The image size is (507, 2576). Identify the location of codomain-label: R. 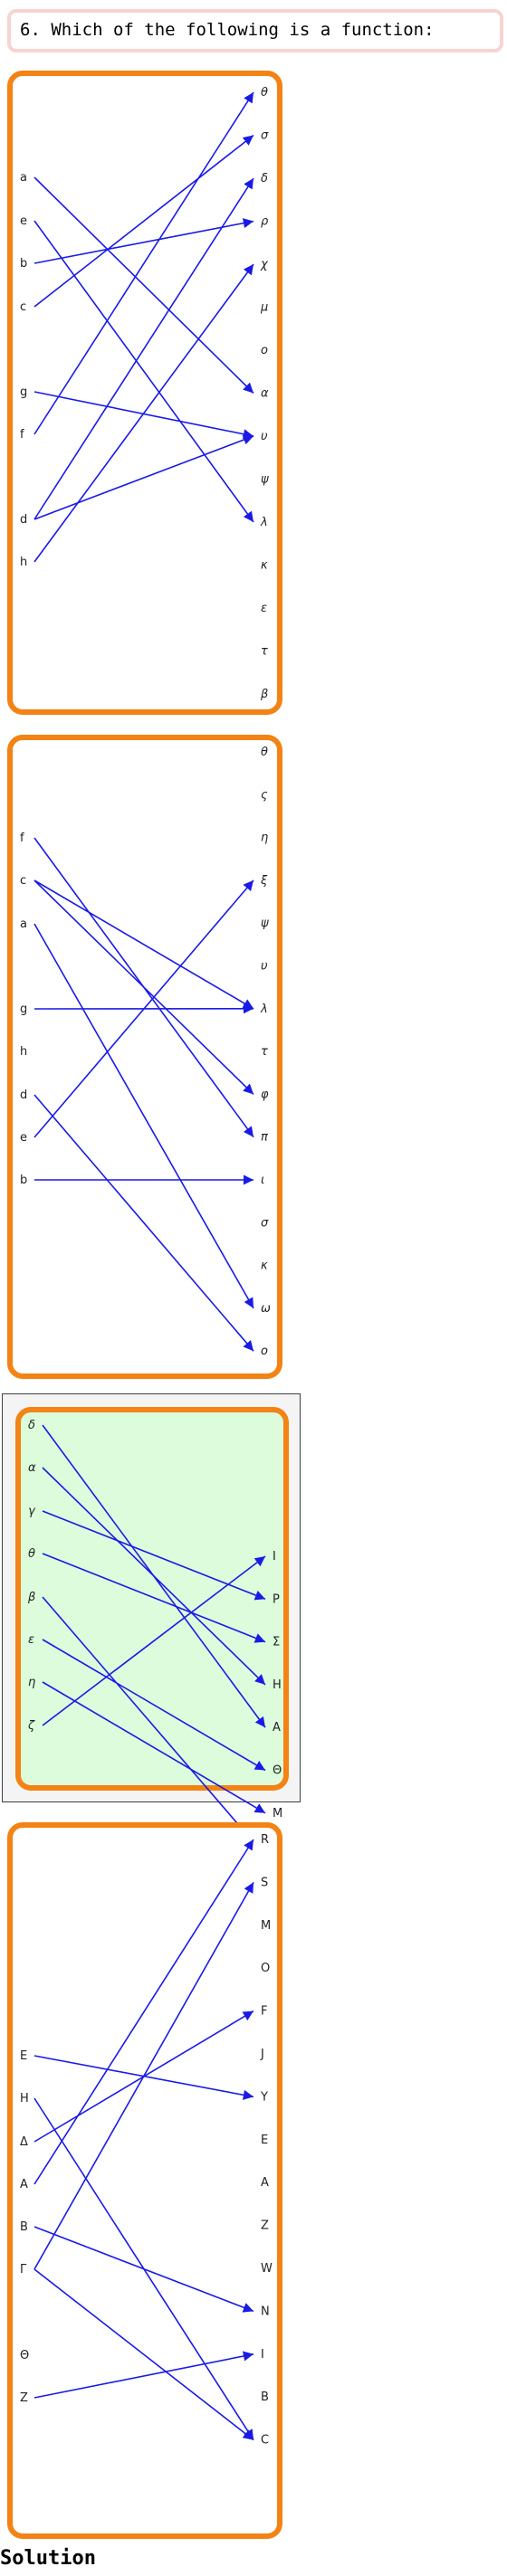
(265, 1840).